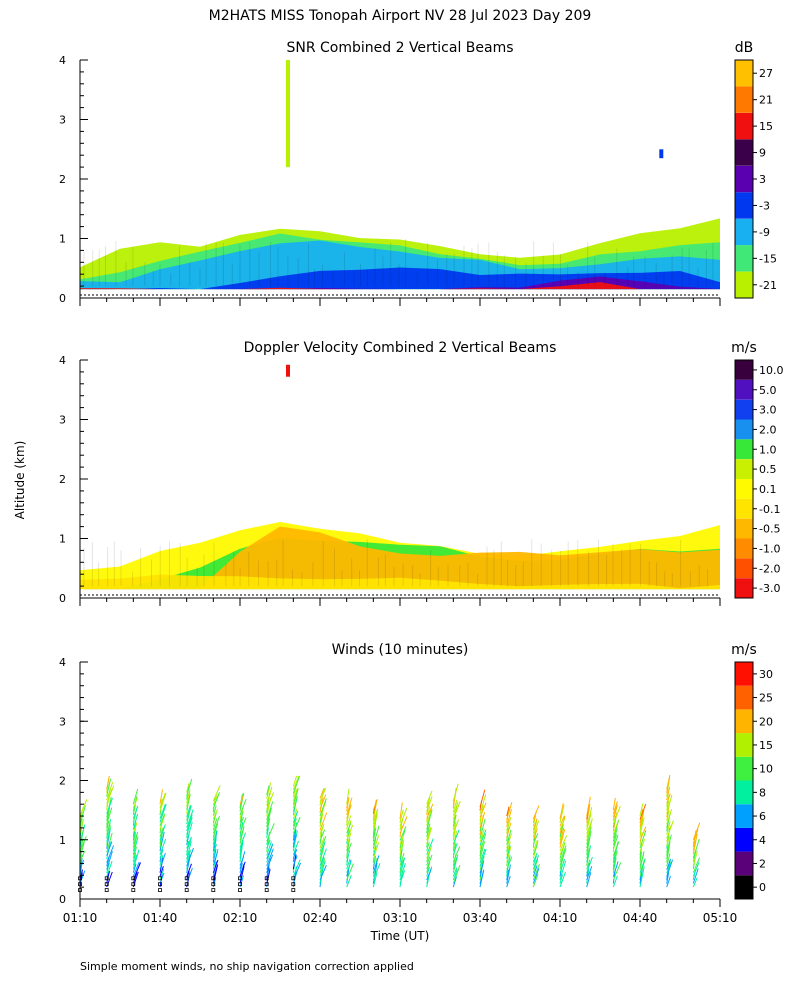 The height and width of the screenshot is (1000, 800). I want to click on y-tick-label: 4, so click(62, 360).